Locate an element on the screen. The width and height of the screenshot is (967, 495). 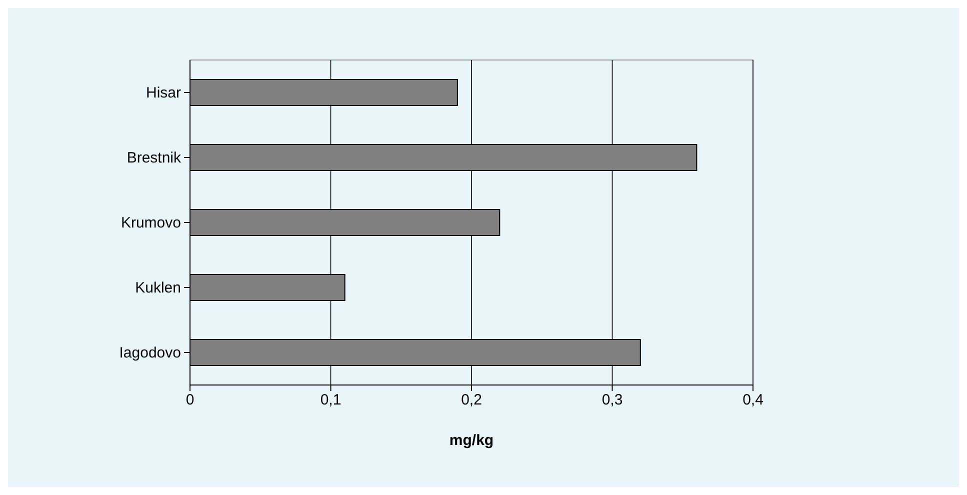
y-tick-label: Kuklen is located at coordinates (158, 287).